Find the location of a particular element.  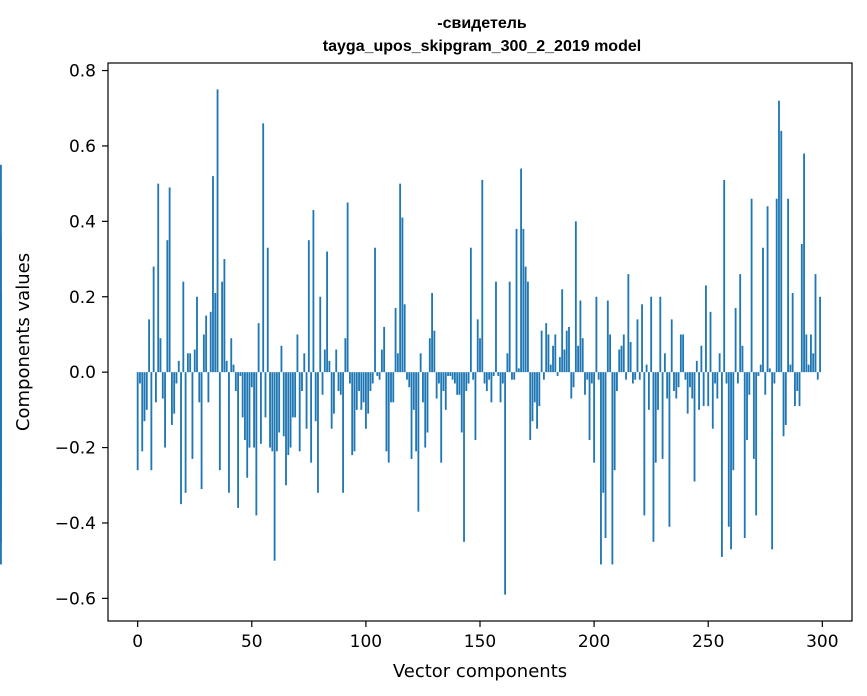

x-axis-ticks: 0 50 100 150 200 250 300 is located at coordinates (485, 636).